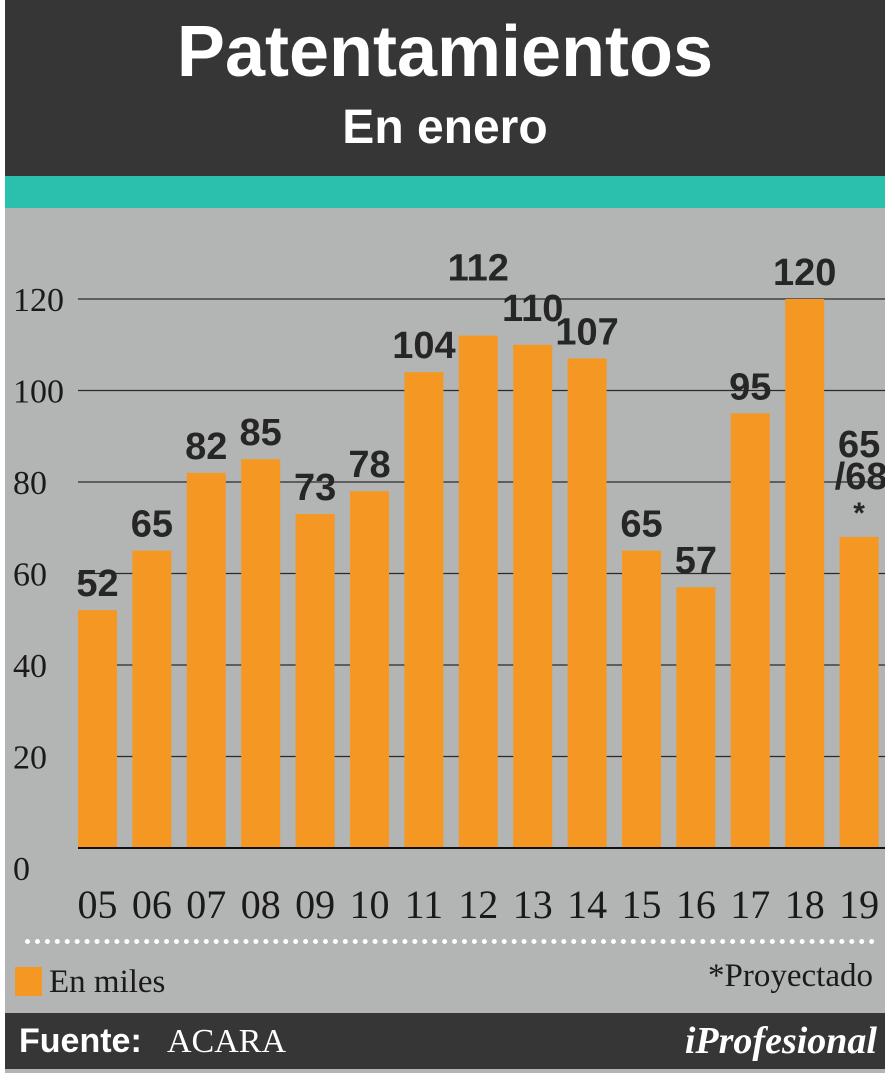  What do you see at coordinates (859, 513) in the screenshot?
I see `data-label: *` at bounding box center [859, 513].